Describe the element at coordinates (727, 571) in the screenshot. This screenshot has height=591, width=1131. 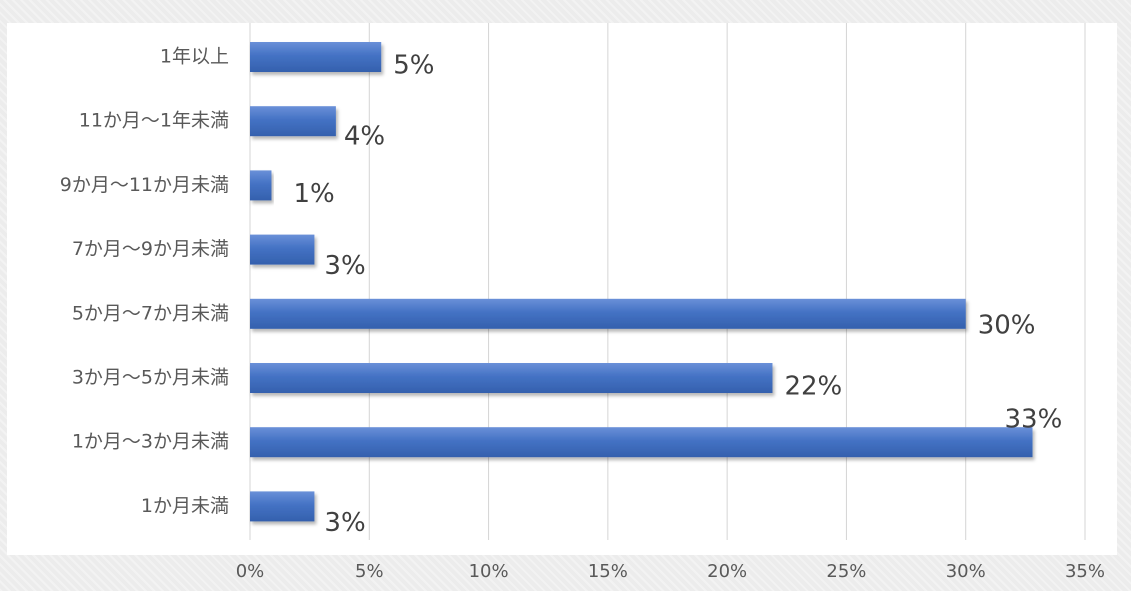
I see `x-tick-label: 20%` at that location.